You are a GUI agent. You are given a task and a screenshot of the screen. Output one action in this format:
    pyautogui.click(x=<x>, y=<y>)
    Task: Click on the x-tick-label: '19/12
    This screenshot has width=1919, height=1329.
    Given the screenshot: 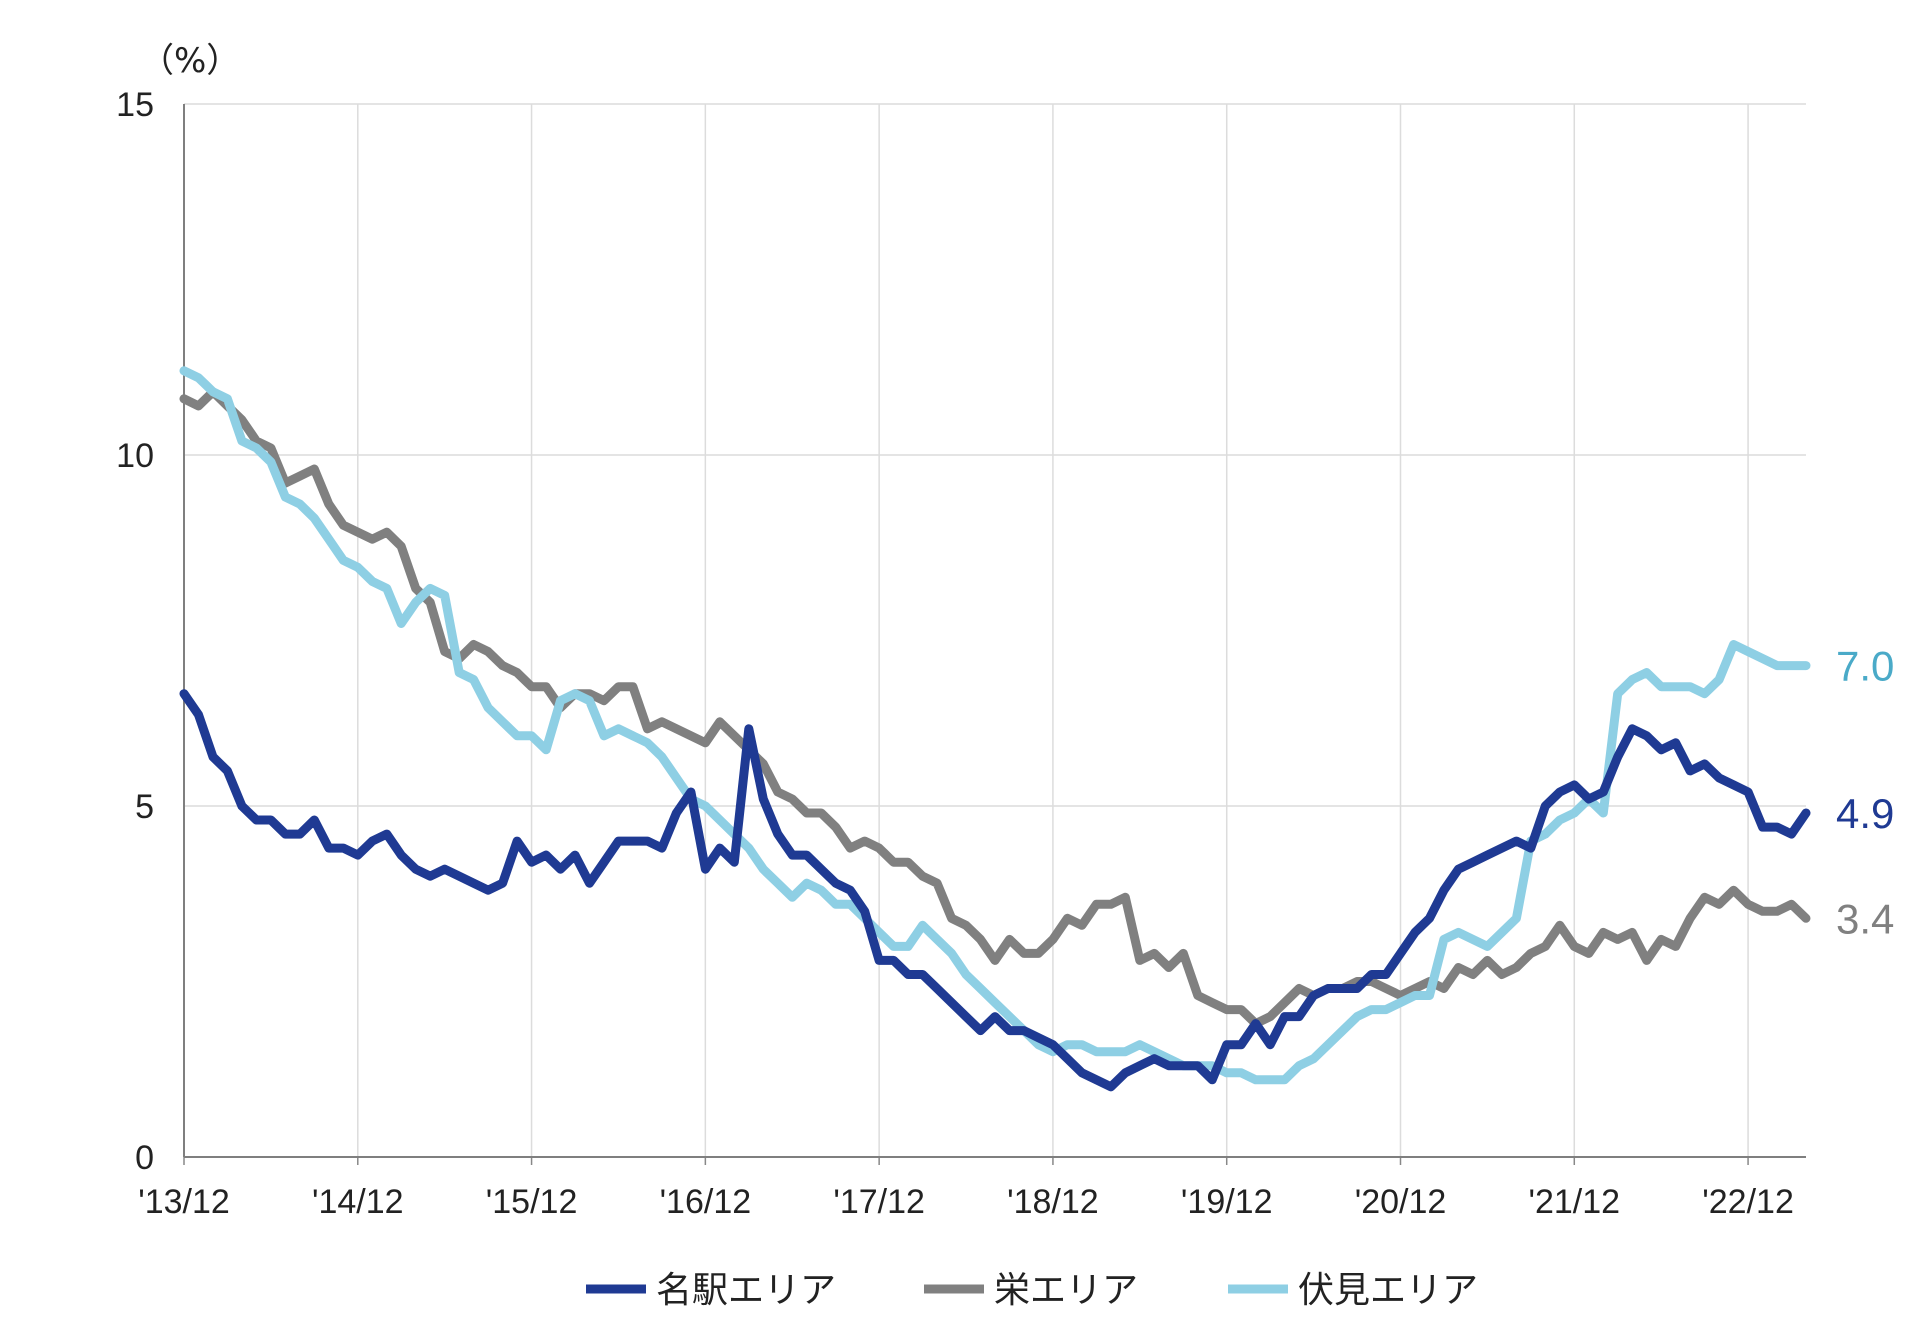 What is the action you would take?
    pyautogui.click(x=1227, y=1202)
    